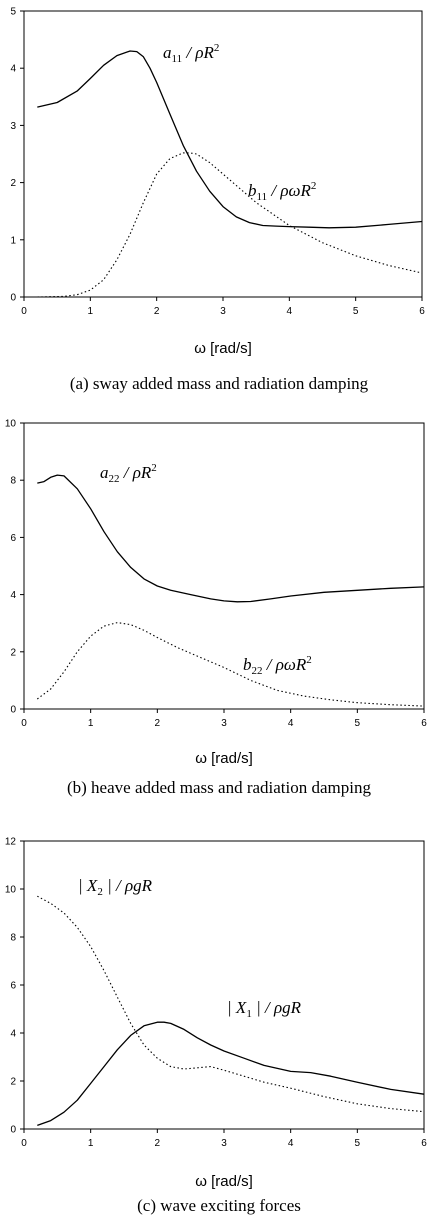 This screenshot has width=438, height=1228. Describe the element at coordinates (128, 473) in the screenshot. I see `annotation-a22: a22 / ρR2` at that location.